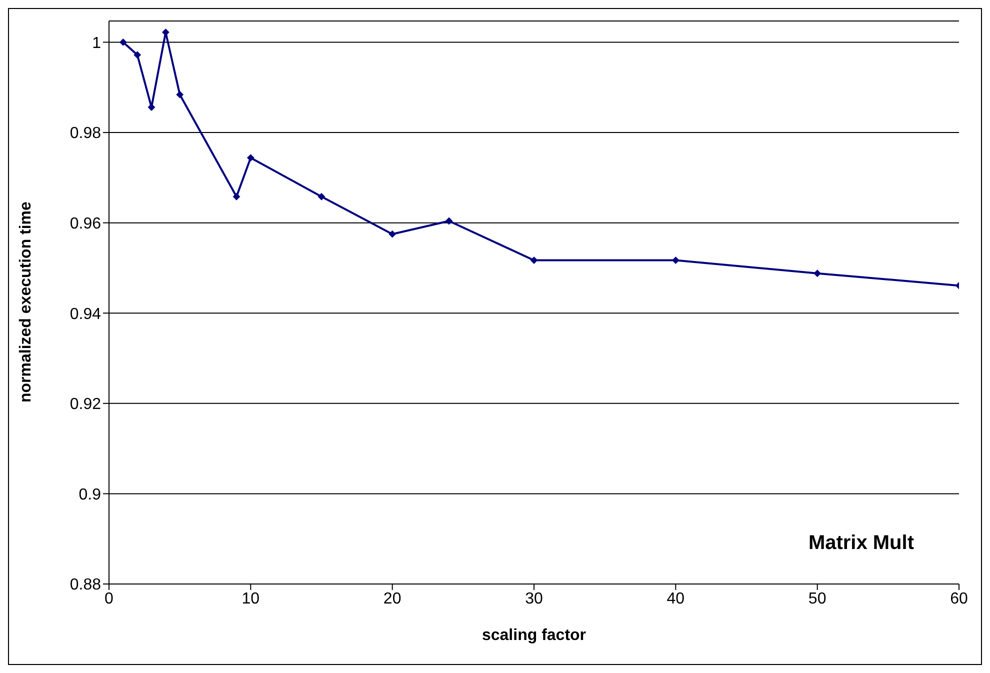 The height and width of the screenshot is (673, 990). Describe the element at coordinates (251, 599) in the screenshot. I see `x-tick-label: 10` at that location.